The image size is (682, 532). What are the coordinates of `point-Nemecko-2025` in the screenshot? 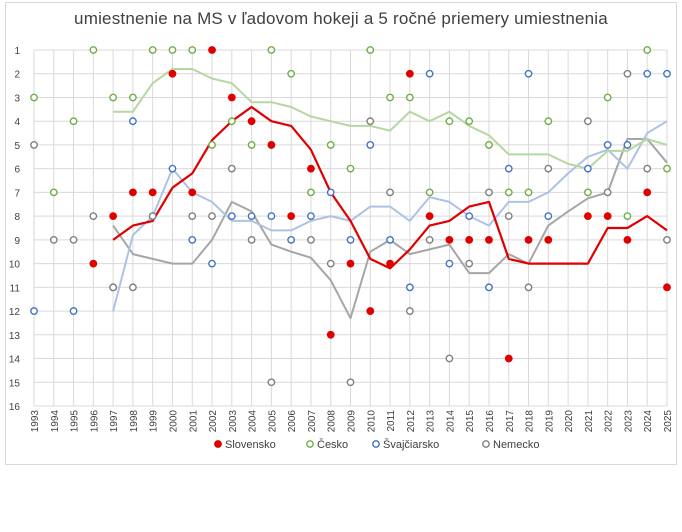 It's located at (667, 239).